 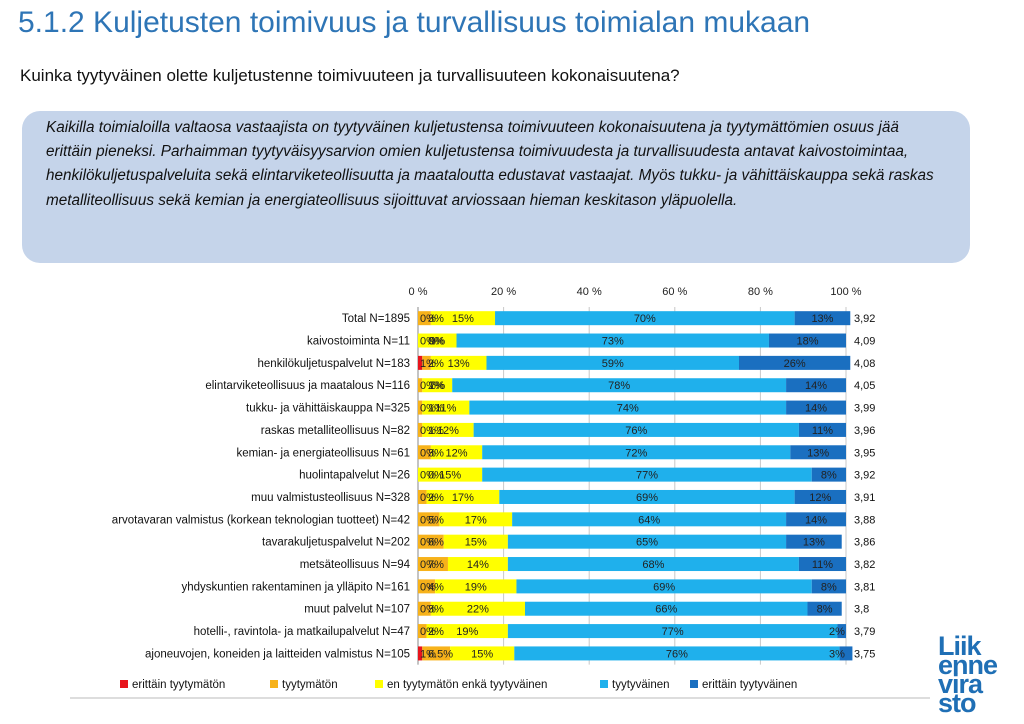 What do you see at coordinates (861, 610) in the screenshot?
I see `average-value: 3,8` at bounding box center [861, 610].